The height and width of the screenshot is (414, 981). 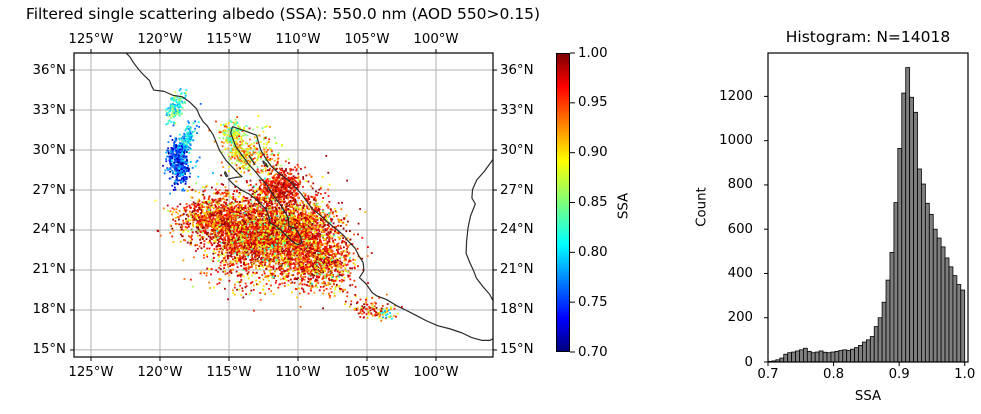 What do you see at coordinates (49, 270) in the screenshot?
I see `map-lat-tick-left: 21°N` at bounding box center [49, 270].